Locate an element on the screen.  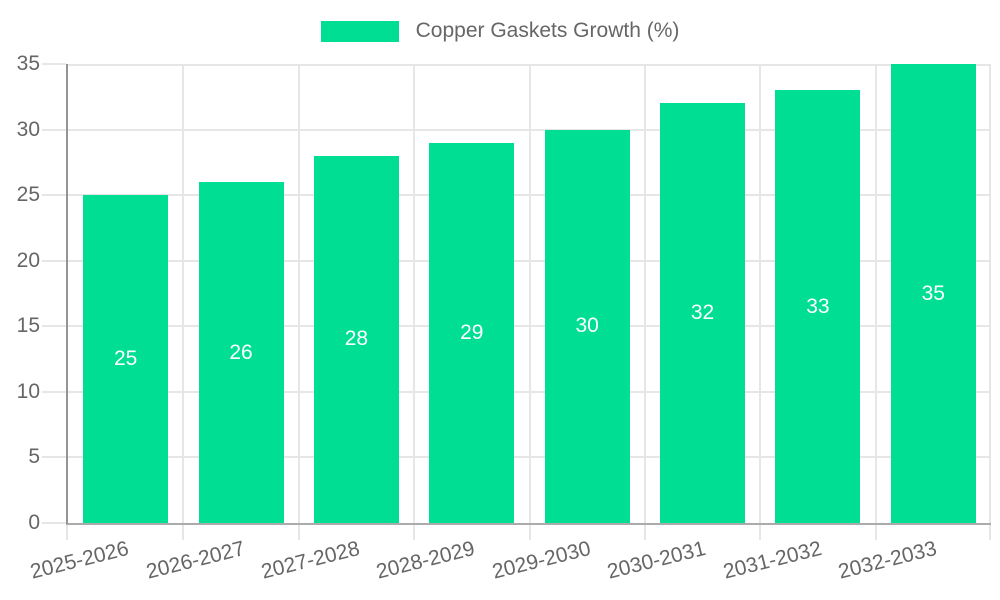
bar-2032-2033: 35 is located at coordinates (933, 293).